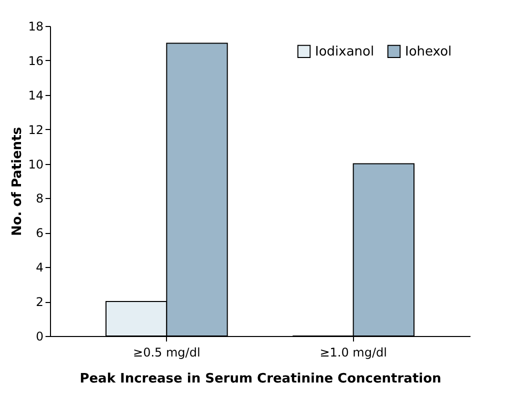 The height and width of the screenshot is (409, 522). What do you see at coordinates (344, 52) in the screenshot?
I see `legend-label: Iodixanol` at bounding box center [344, 52].